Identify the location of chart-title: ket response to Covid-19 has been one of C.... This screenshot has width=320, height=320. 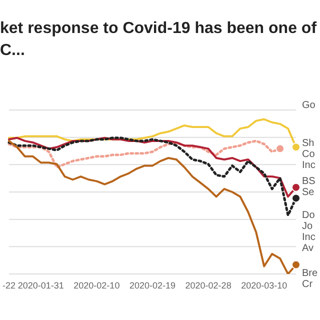
(159, 40).